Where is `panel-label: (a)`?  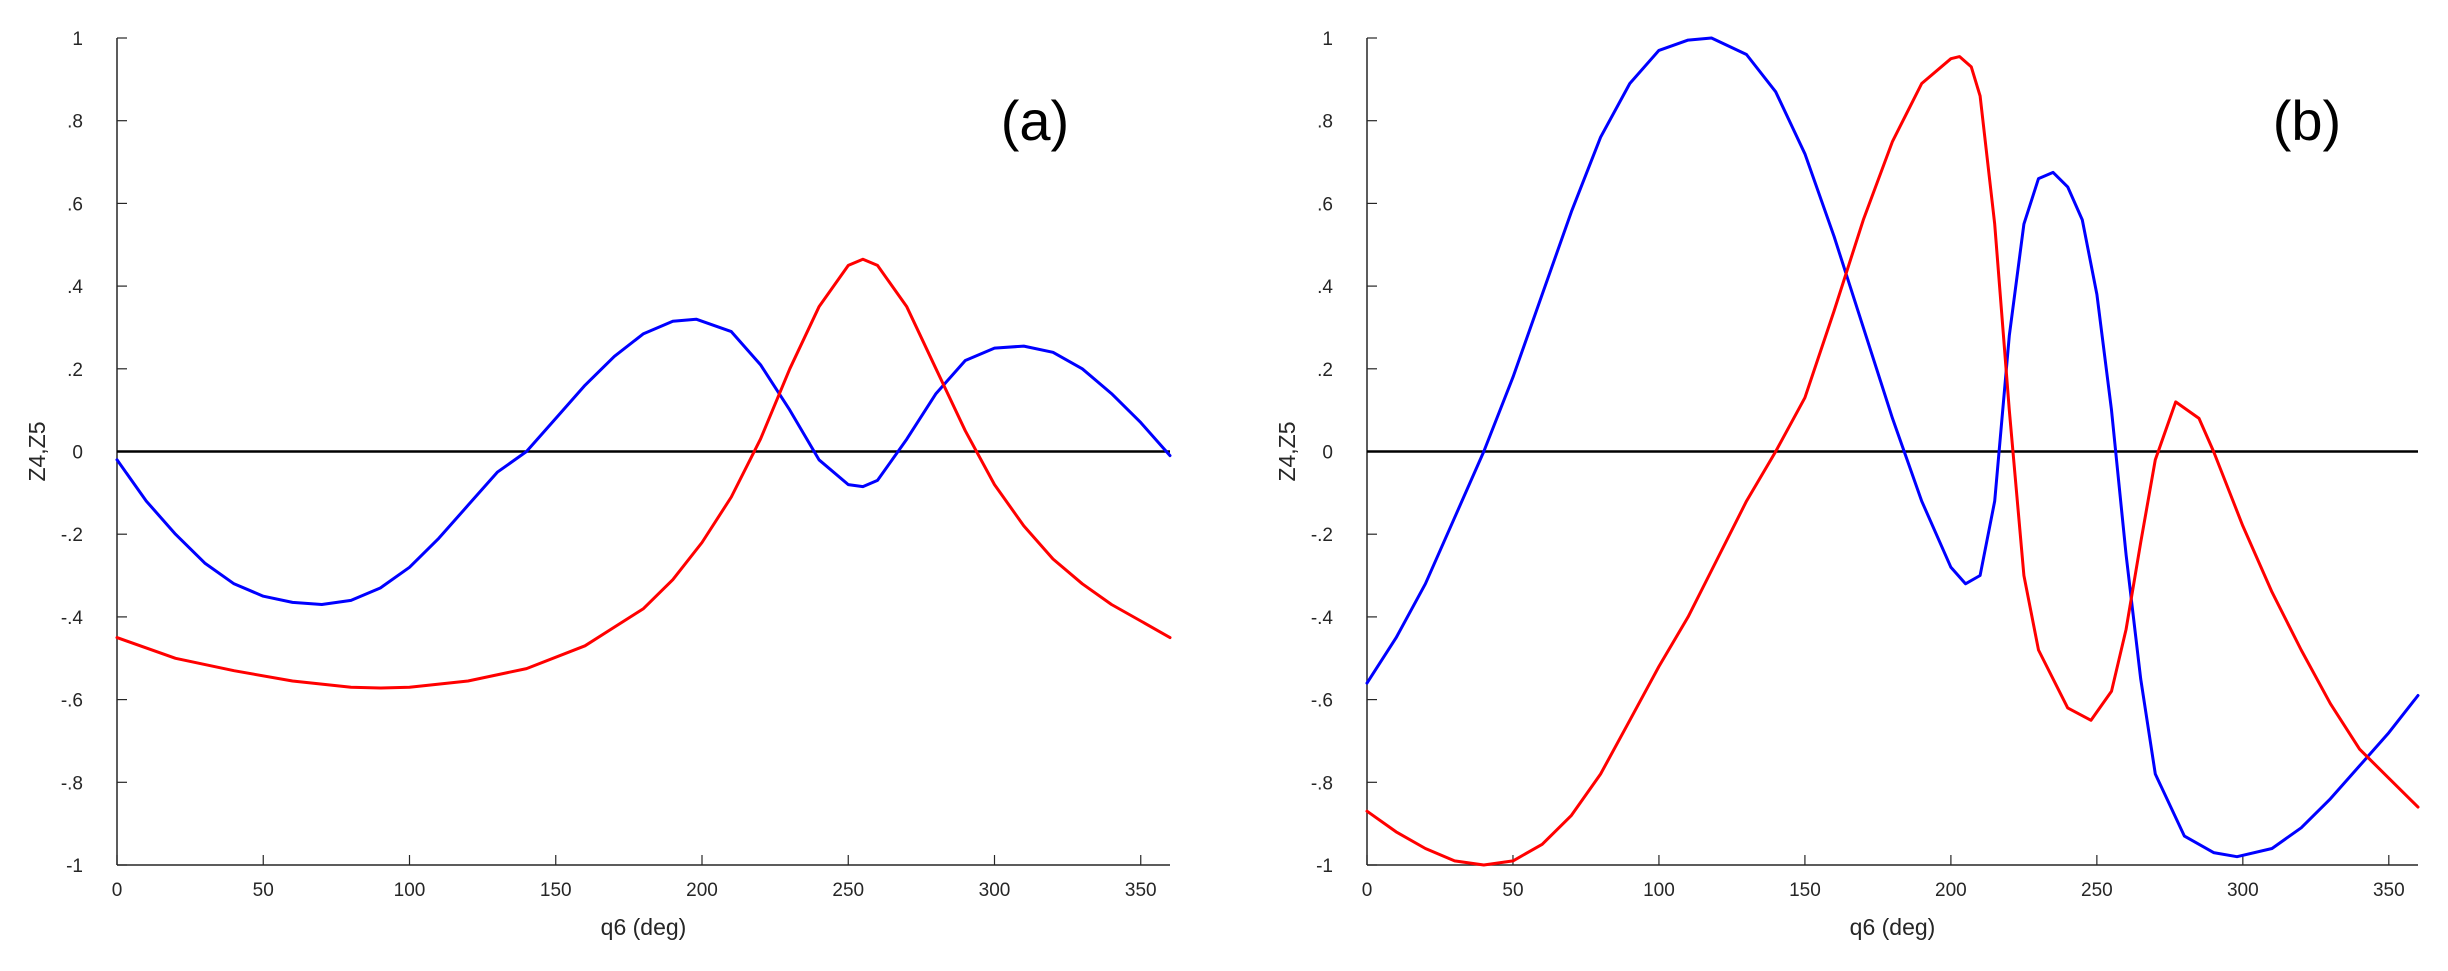
panel-label: (a) is located at coordinates (1035, 120).